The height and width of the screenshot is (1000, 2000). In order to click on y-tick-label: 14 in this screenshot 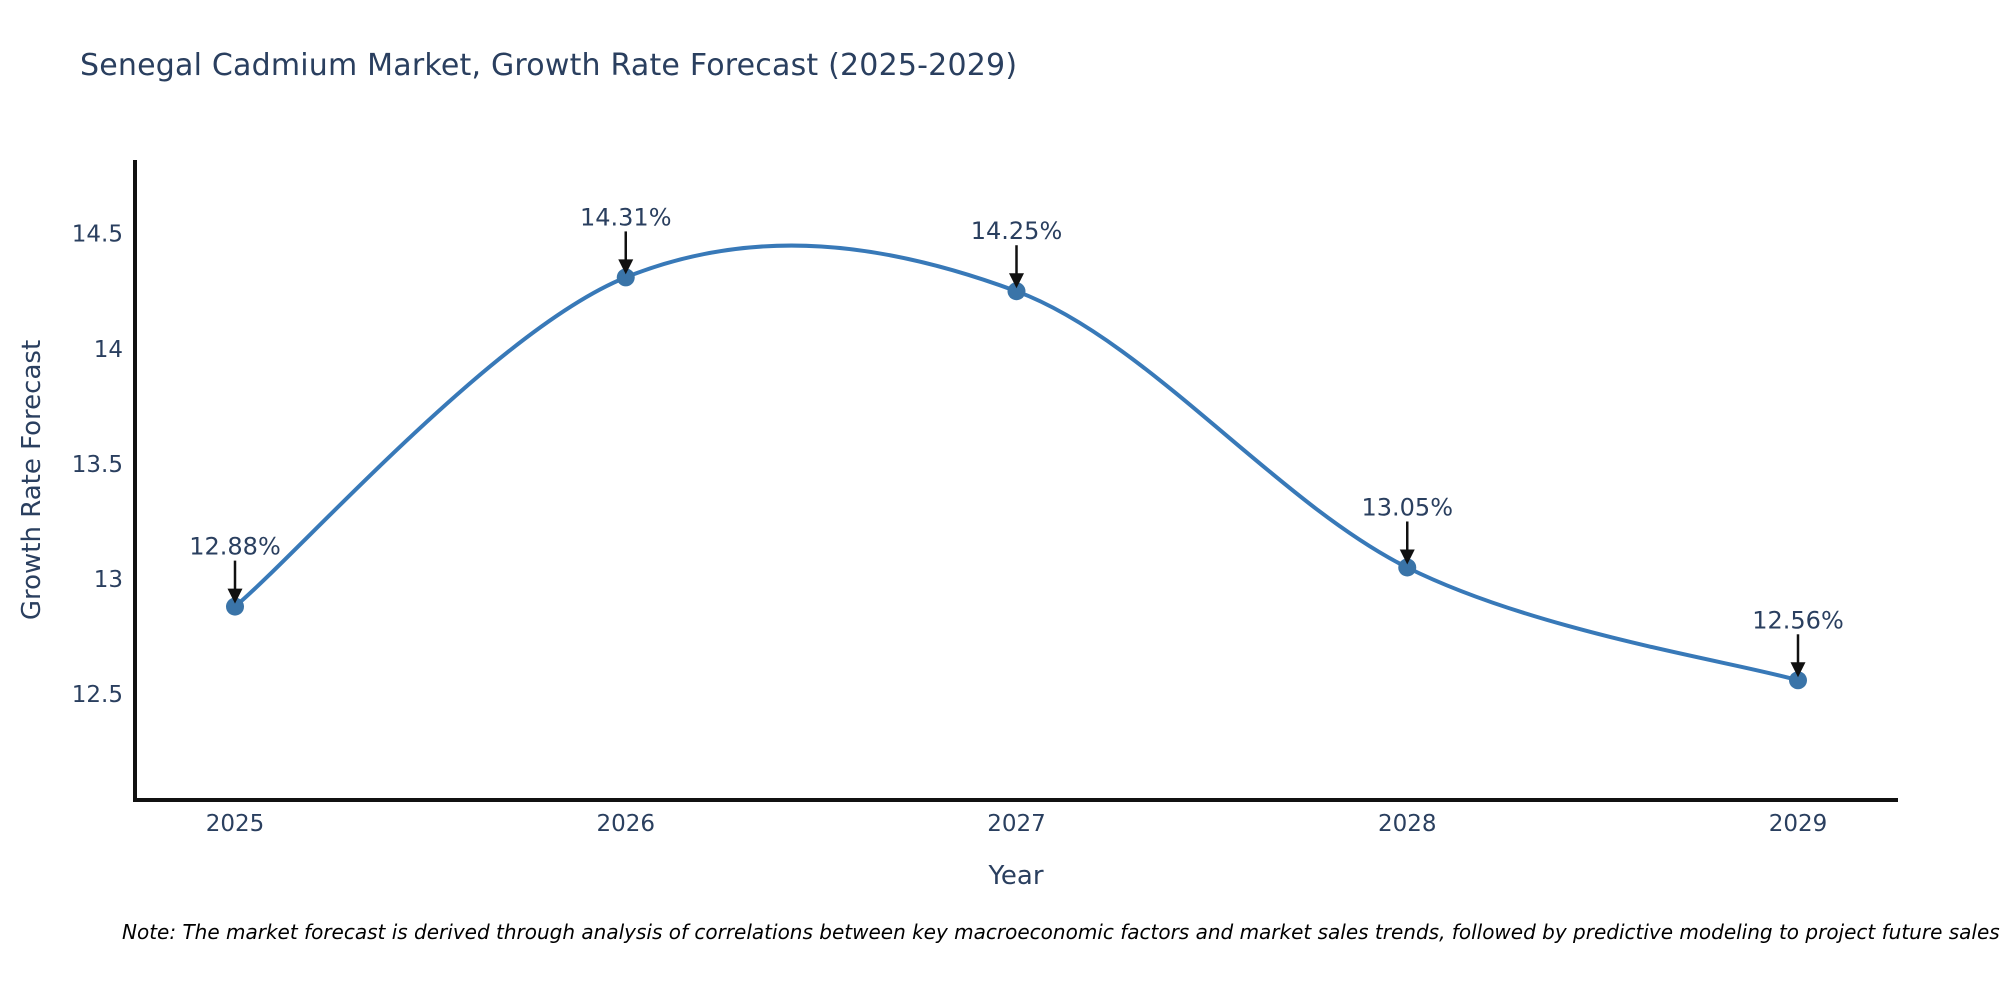, I will do `click(108, 350)`.